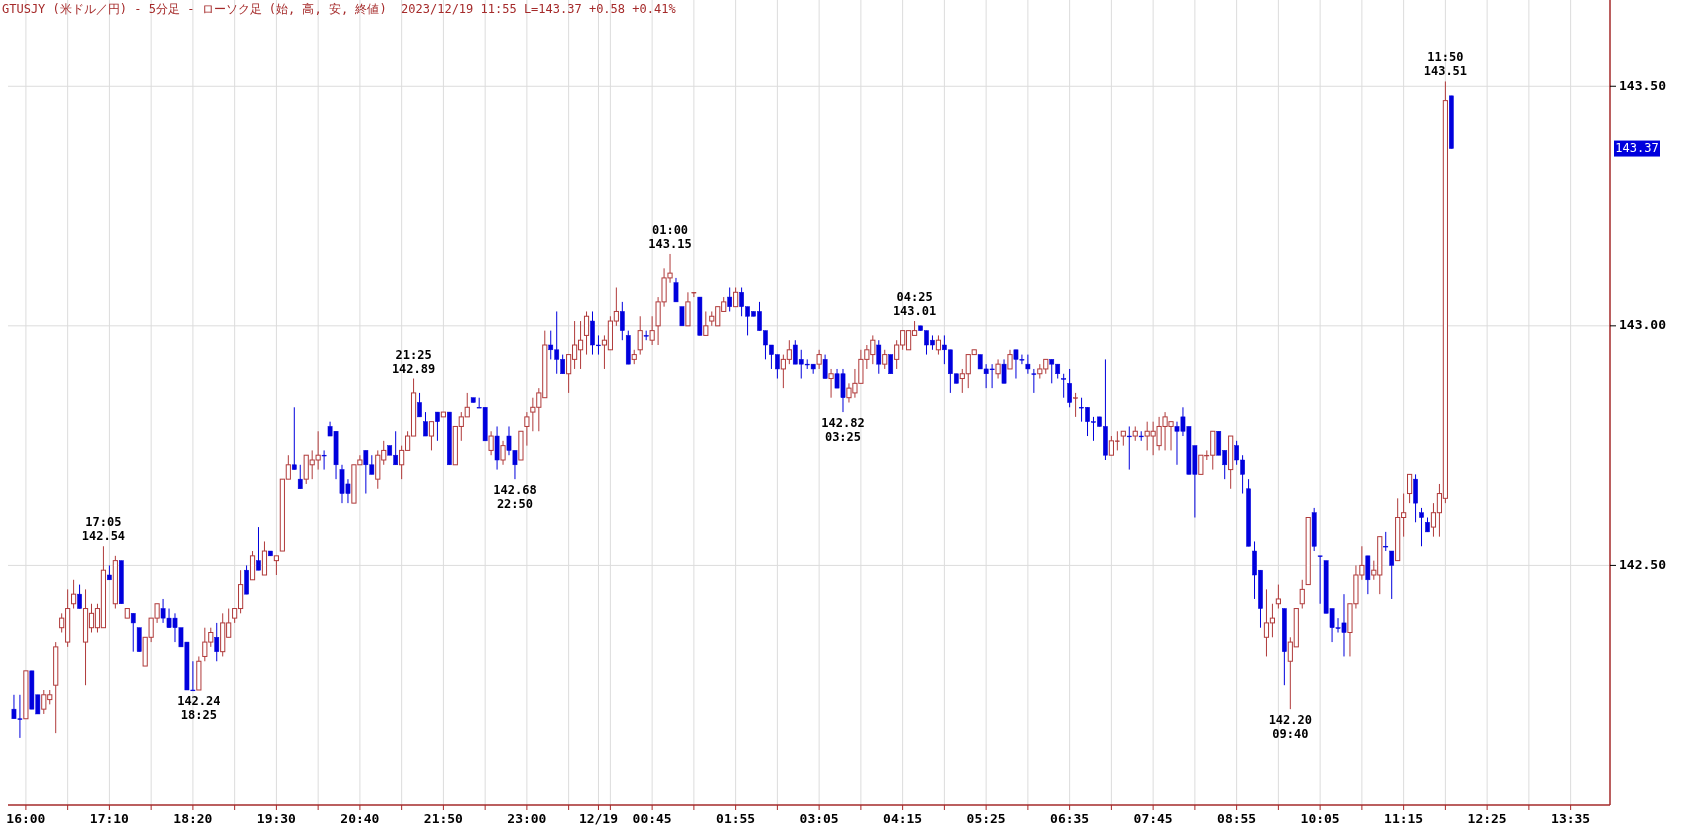  What do you see at coordinates (1571, 818) in the screenshot?
I see `x-tick-label: 13:35` at bounding box center [1571, 818].